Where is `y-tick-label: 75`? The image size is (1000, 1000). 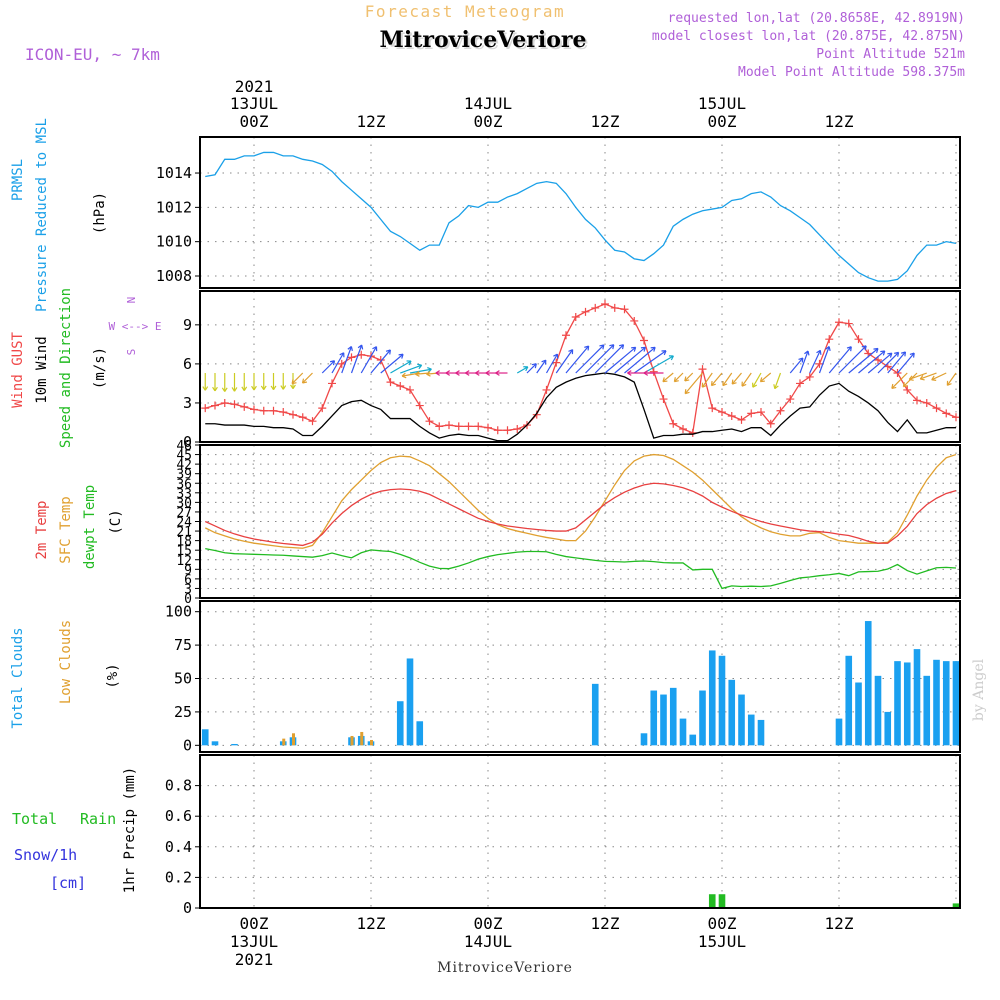
y-tick-label: 75 is located at coordinates (183, 645).